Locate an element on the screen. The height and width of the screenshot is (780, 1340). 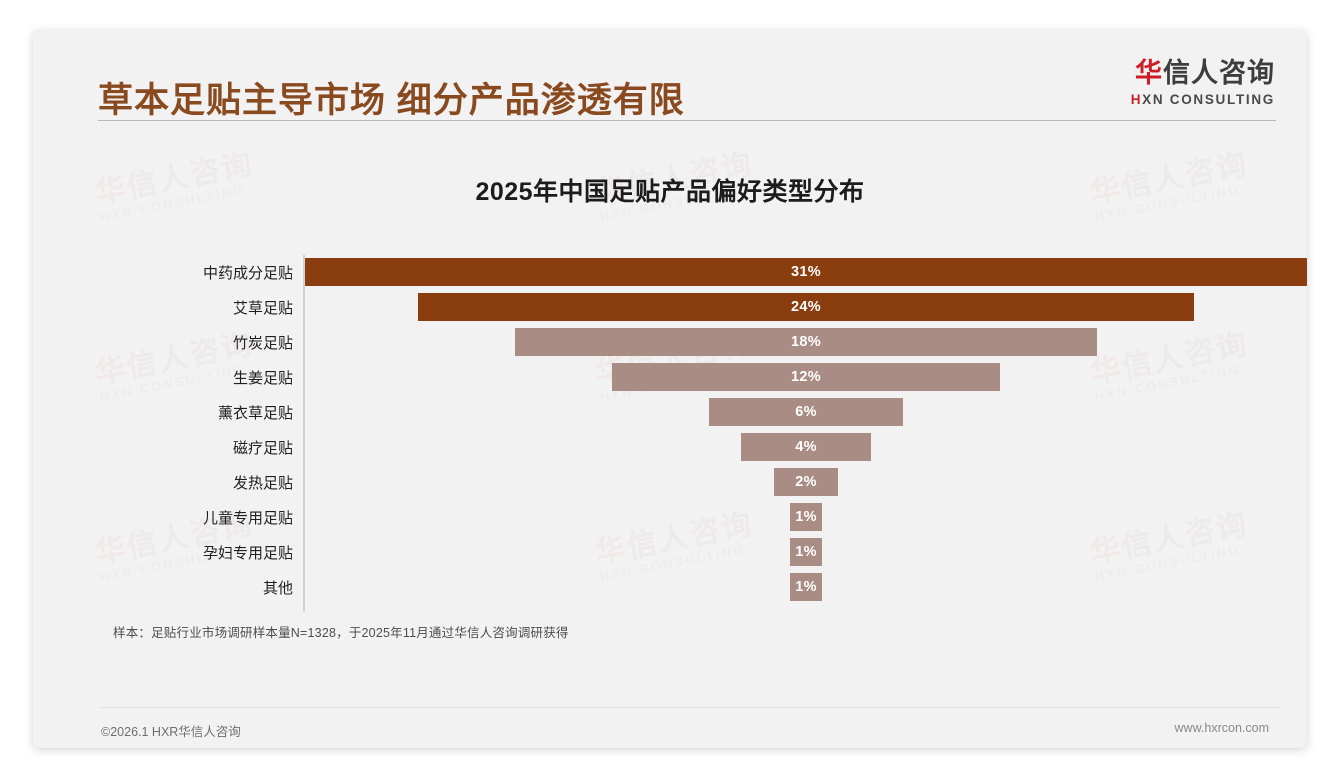
brand-logo-cn: 华信人咨询 is located at coordinates (1203, 73).